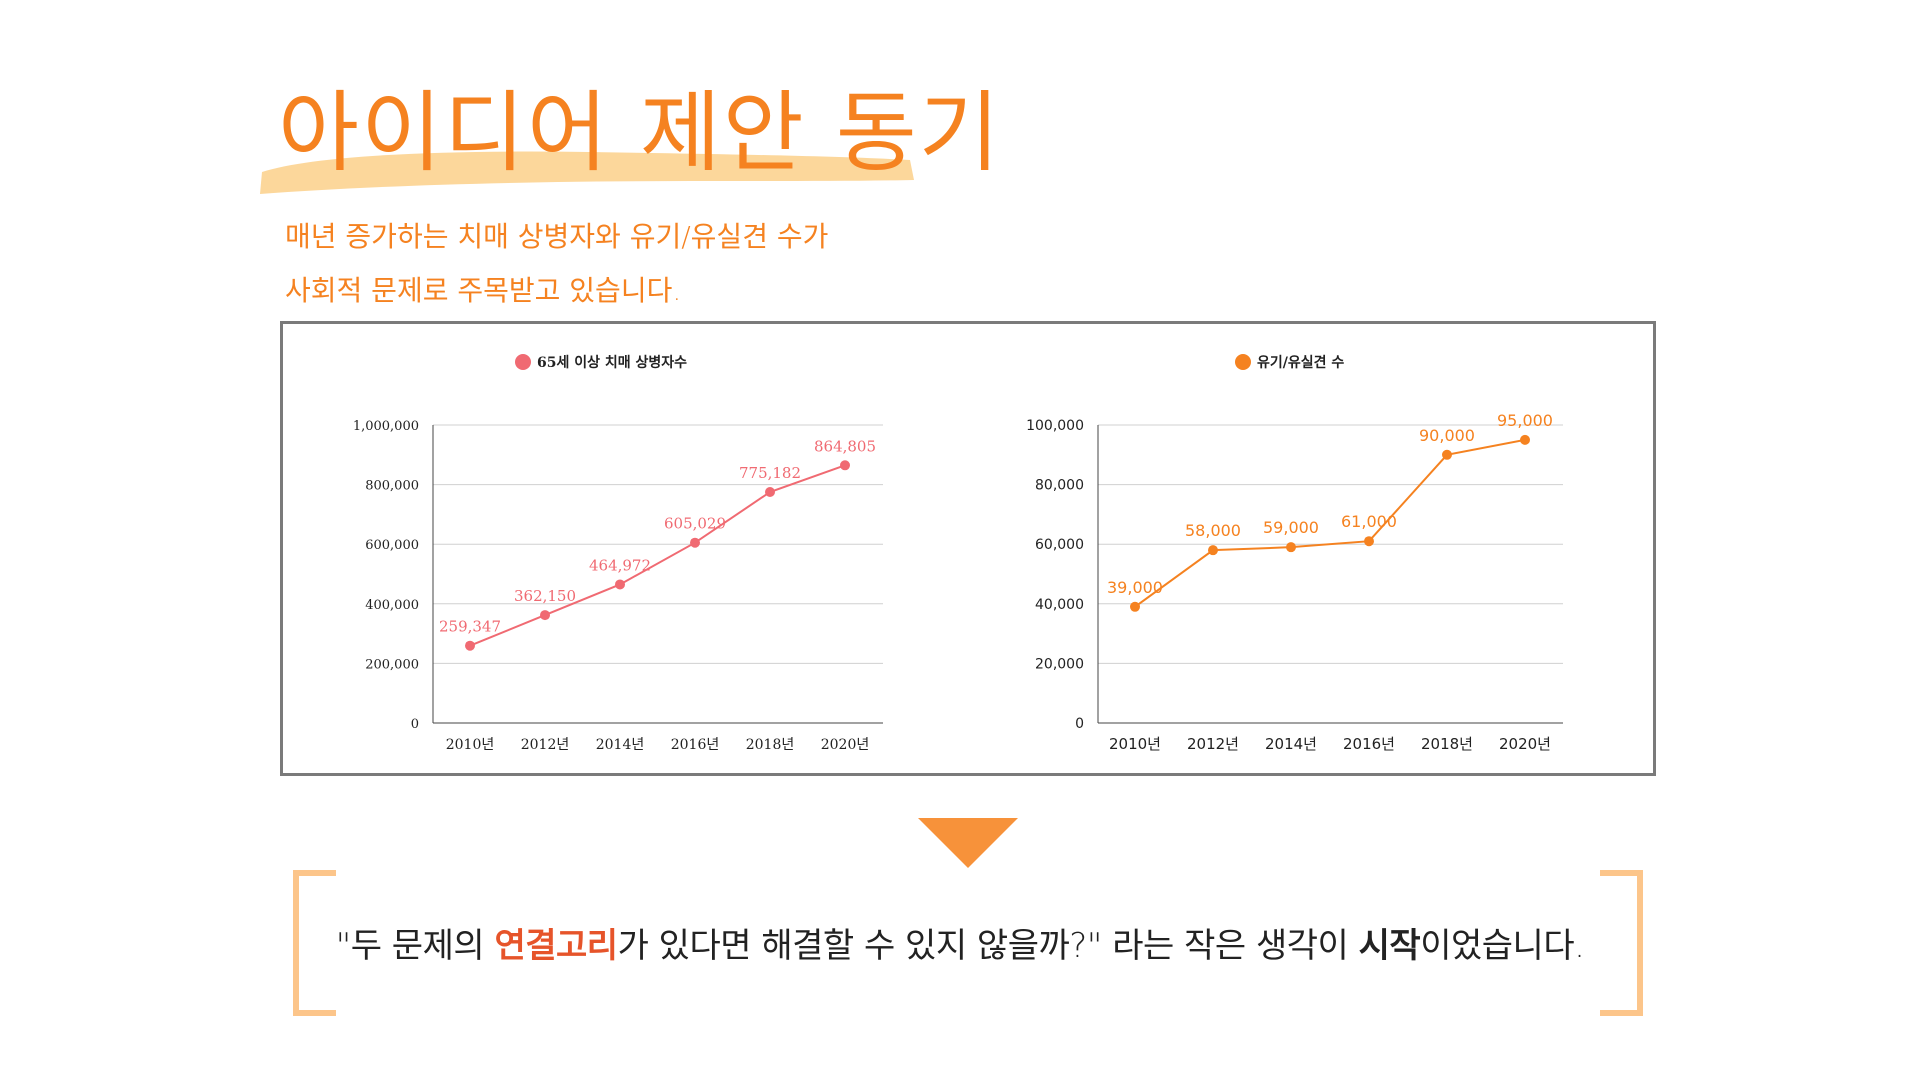 This screenshot has width=1920, height=1080. Describe the element at coordinates (1447, 435) in the screenshot. I see `chart2-data-label: 90,000` at that location.